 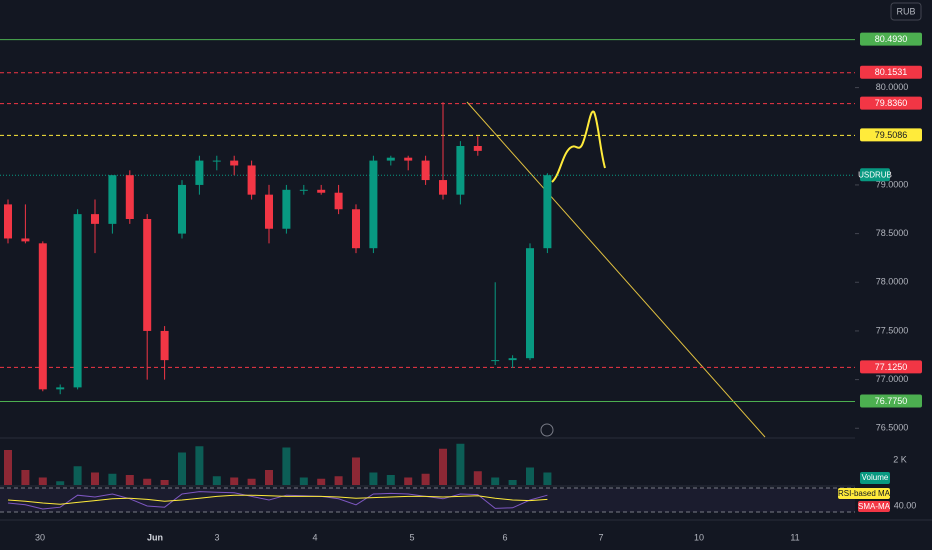 I want to click on rsi-line, so click(x=277, y=500).